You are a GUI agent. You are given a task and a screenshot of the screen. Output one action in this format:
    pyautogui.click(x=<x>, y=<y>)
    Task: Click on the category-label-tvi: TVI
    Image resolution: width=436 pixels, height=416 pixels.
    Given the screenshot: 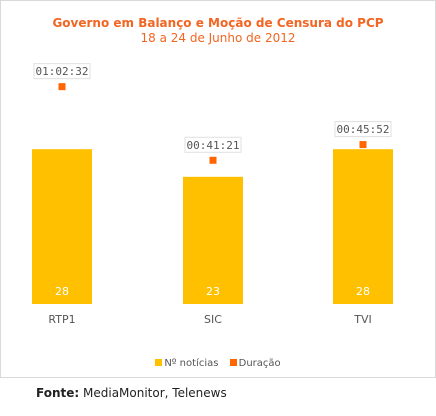 What is the action you would take?
    pyautogui.click(x=362, y=319)
    